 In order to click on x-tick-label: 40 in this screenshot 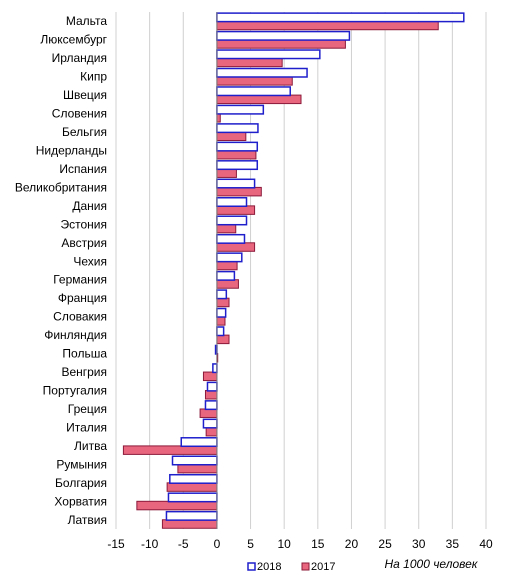, I will do `click(486, 544)`.